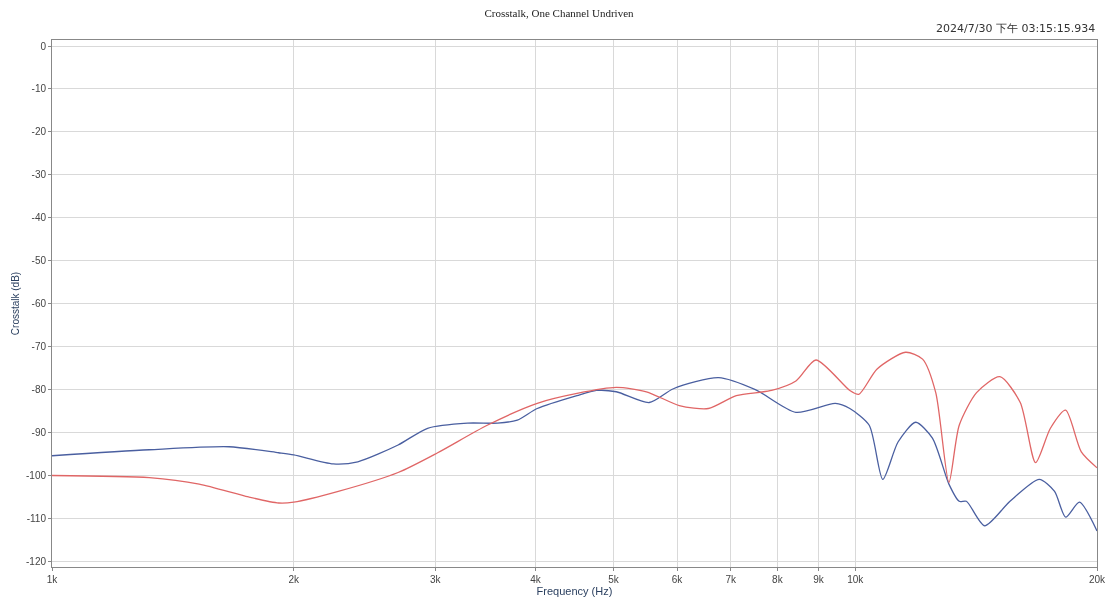 The height and width of the screenshot is (607, 1118). Describe the element at coordinates (39, 132) in the screenshot. I see `y-tick-label: -20` at that location.